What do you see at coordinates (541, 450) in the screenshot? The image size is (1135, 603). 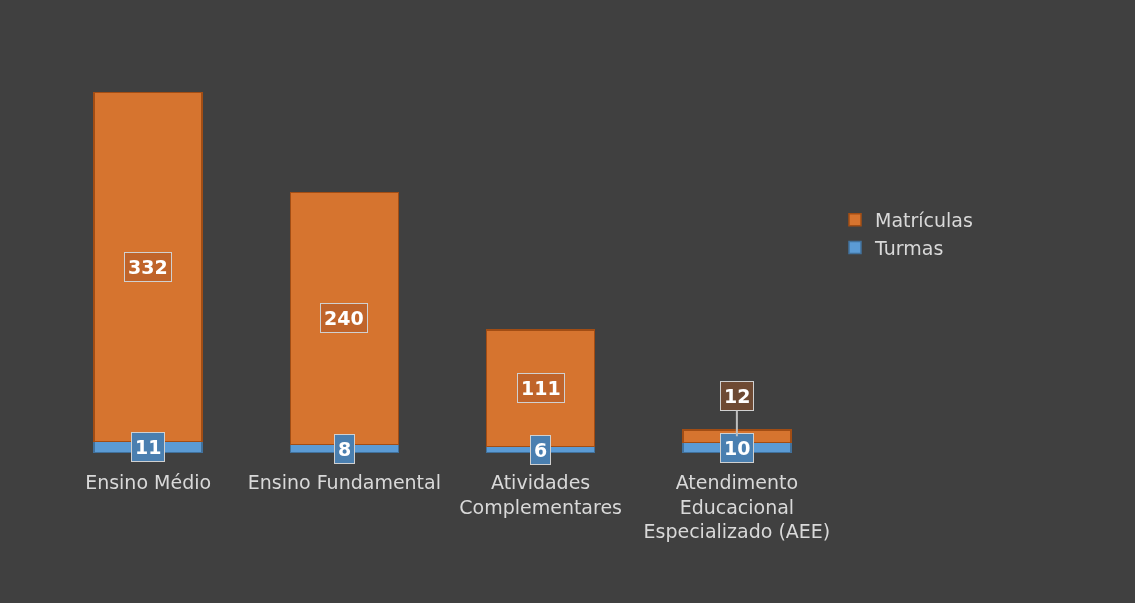 I see `data-label: 6` at bounding box center [541, 450].